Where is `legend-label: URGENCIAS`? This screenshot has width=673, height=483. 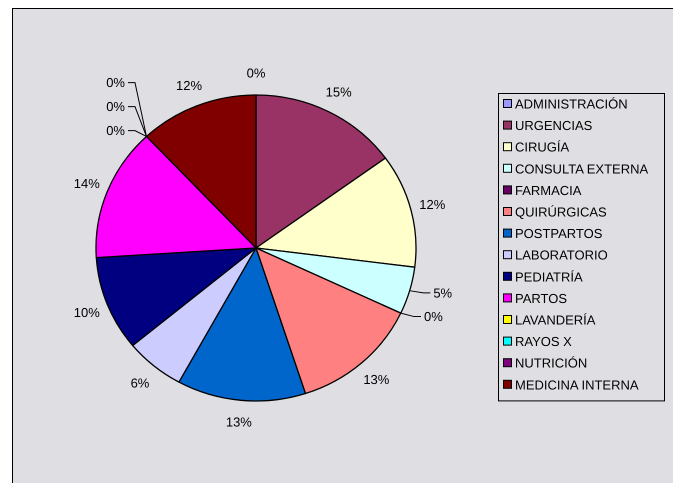 legend-label: URGENCIAS is located at coordinates (554, 126).